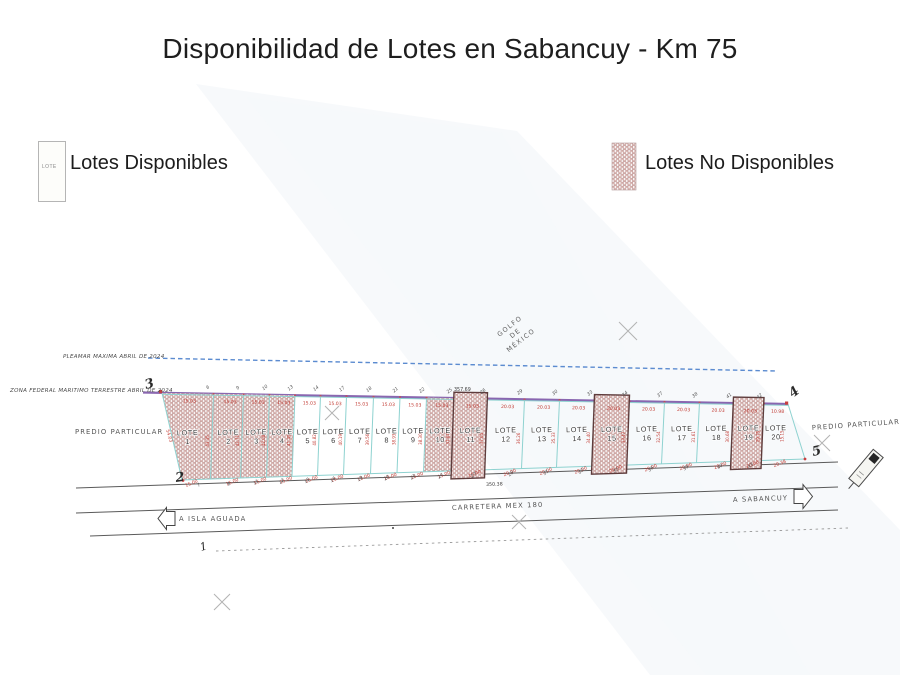  I want to click on dim-depth-20: 15.15, so click(782, 436).